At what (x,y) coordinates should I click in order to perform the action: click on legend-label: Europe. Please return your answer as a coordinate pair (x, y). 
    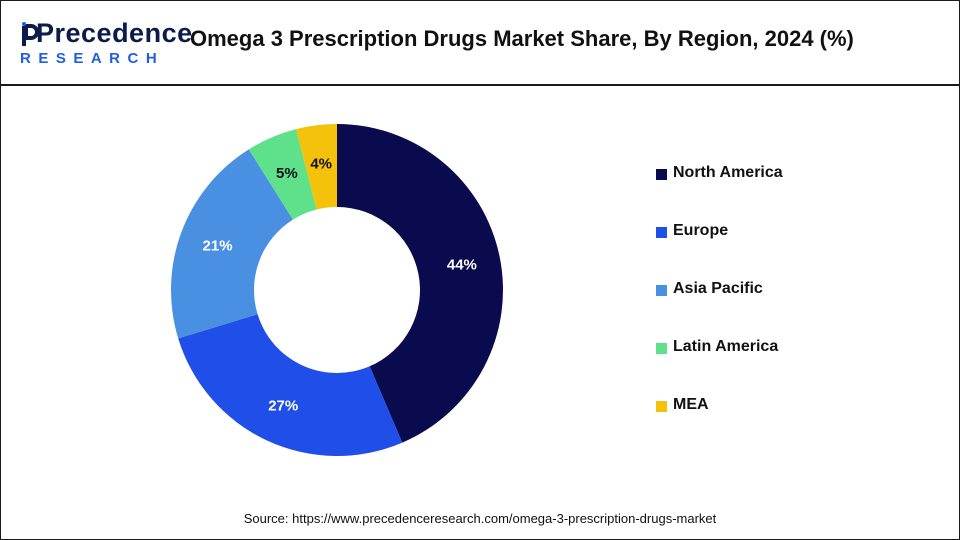
    Looking at the image, I should click on (701, 230).